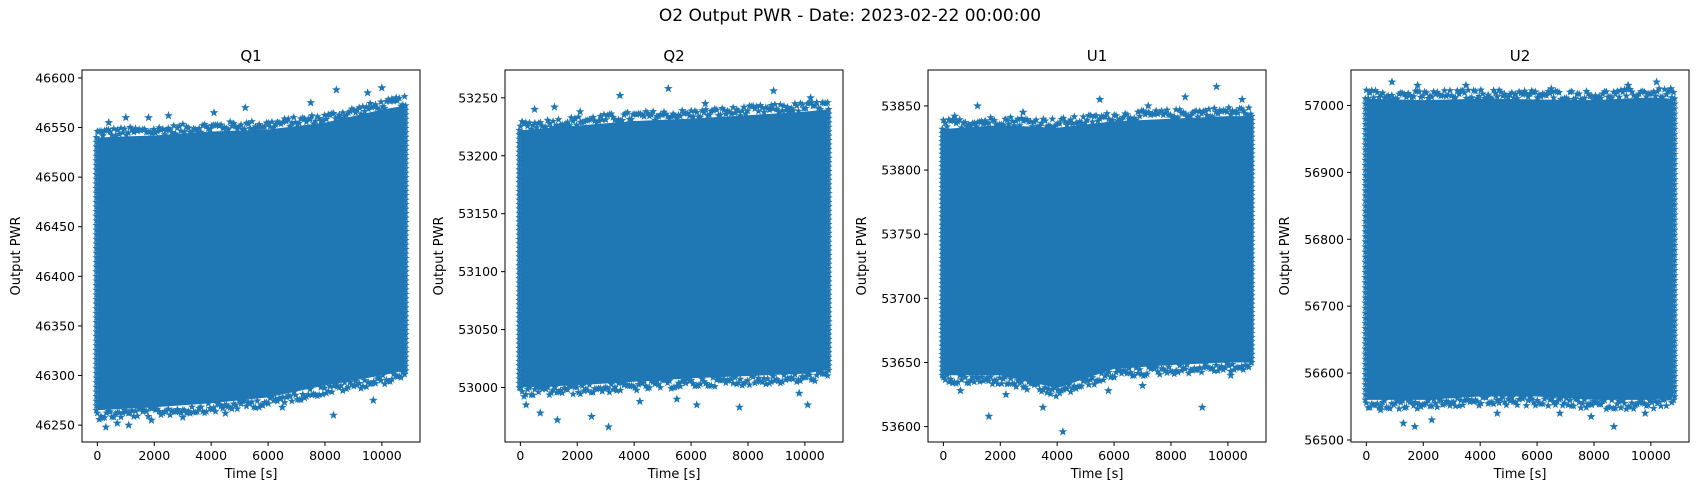  Describe the element at coordinates (1114, 455) in the screenshot. I see `x-tick-label: 6000` at that location.